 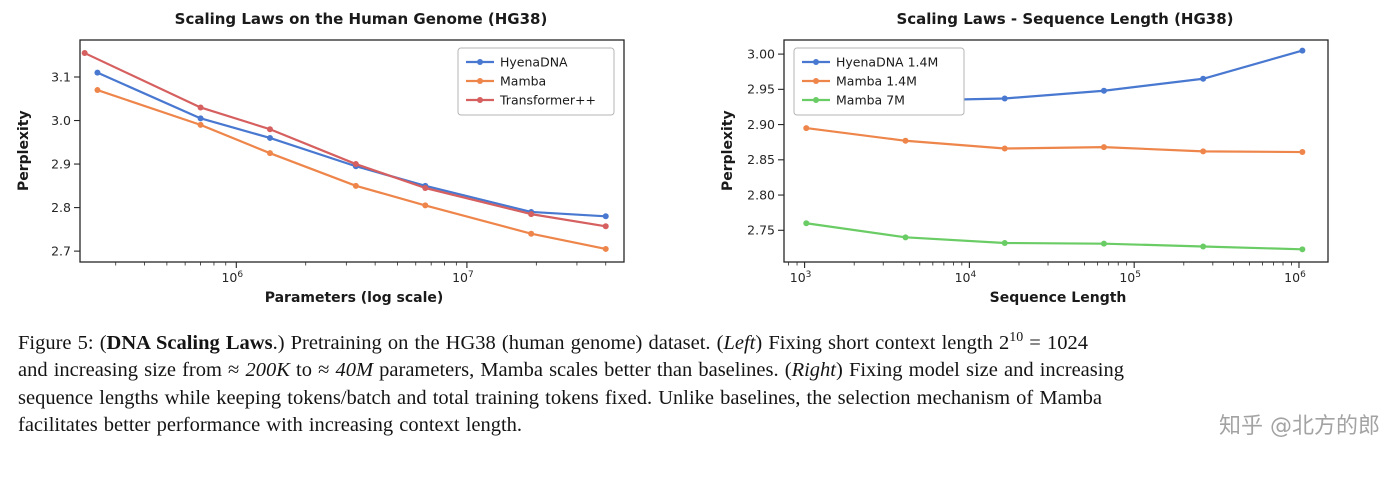 I want to click on y-tick-label: 2.75, so click(x=761, y=230).